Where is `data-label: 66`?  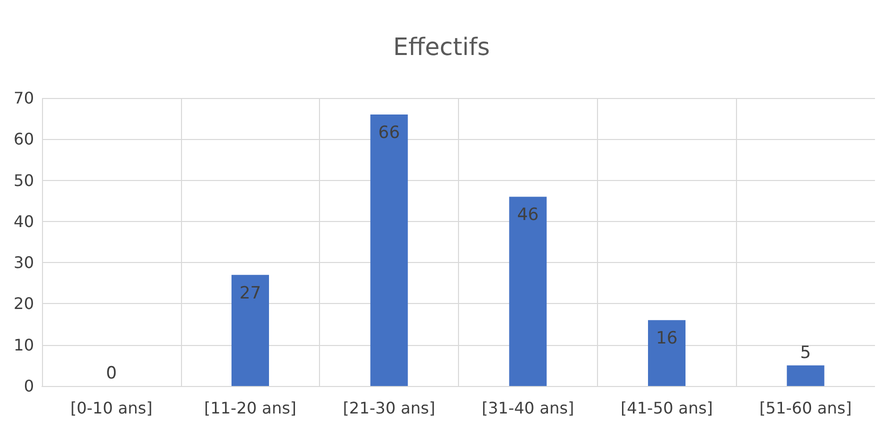
data-label: 66 is located at coordinates (389, 132).